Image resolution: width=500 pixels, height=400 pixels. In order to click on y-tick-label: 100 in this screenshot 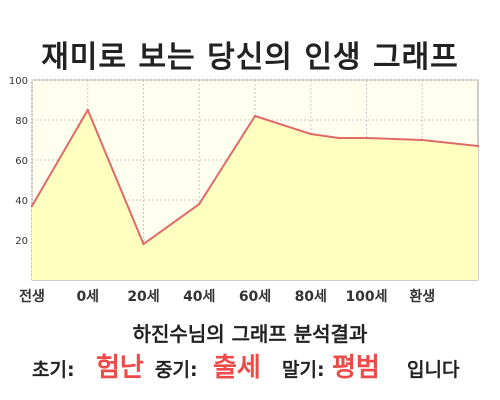, I will do `click(18, 81)`.